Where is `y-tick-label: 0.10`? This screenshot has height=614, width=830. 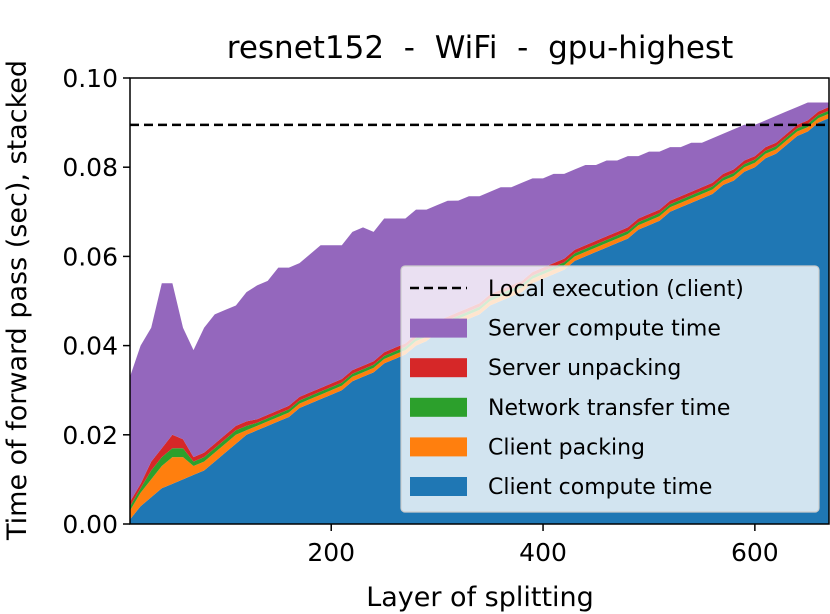
y-tick-label: 0.10 is located at coordinates (90, 78).